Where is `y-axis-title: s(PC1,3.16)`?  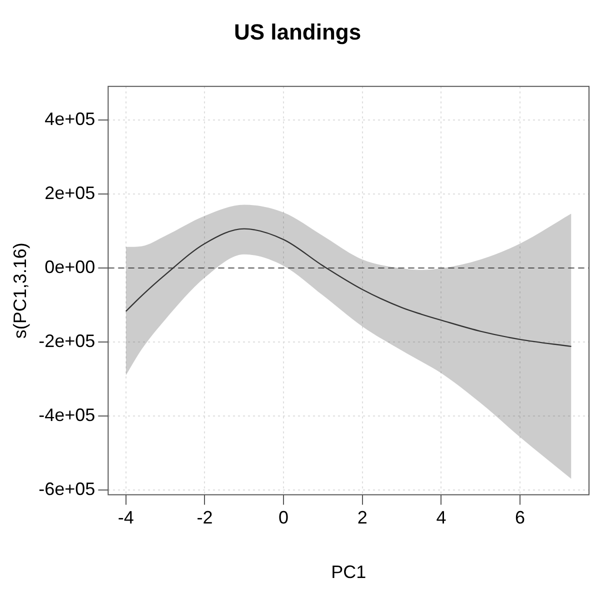 y-axis-title: s(PC1,3.16) is located at coordinates (20, 290).